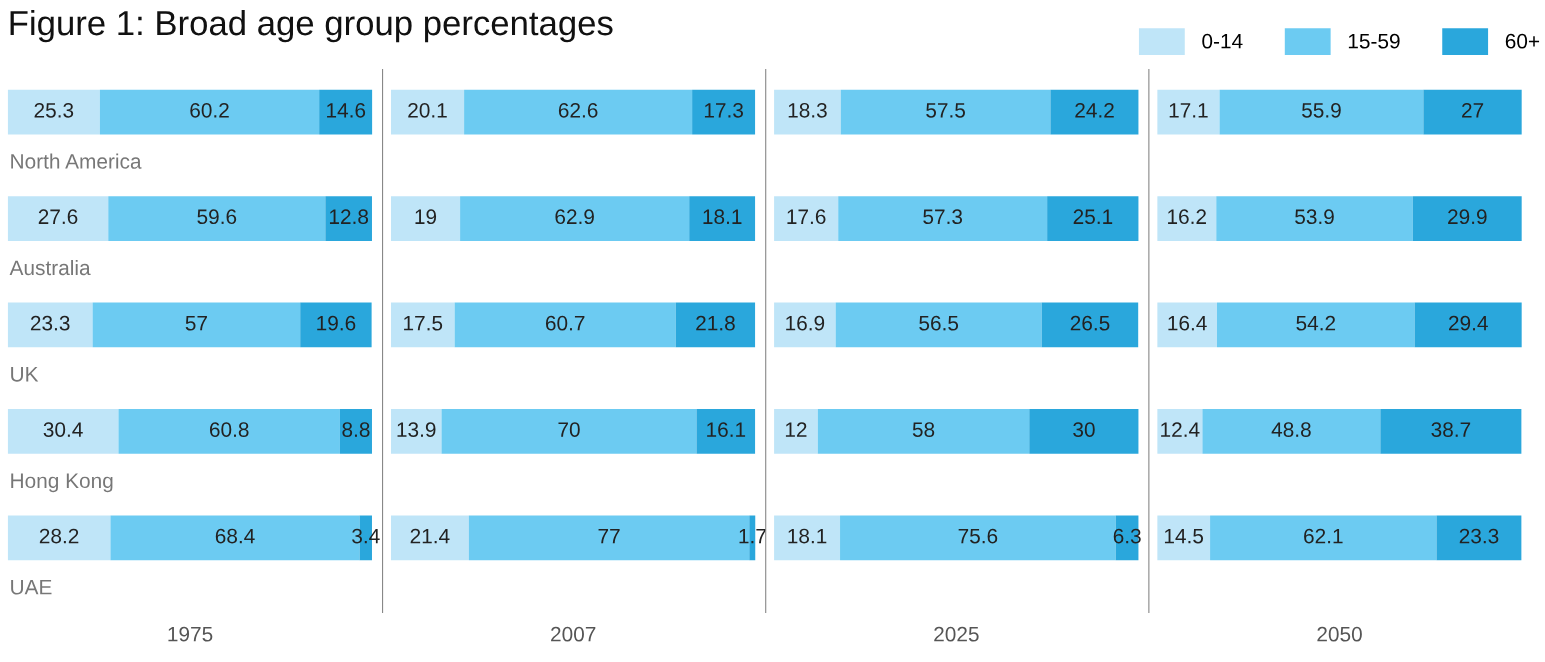  I want to click on data-label: 8.8, so click(356, 429).